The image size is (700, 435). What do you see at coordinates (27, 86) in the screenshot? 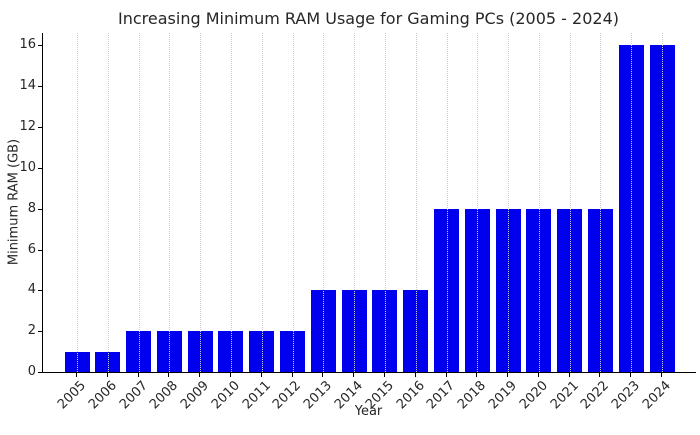
I see `y-tick-label-14: 14` at bounding box center [27, 86].